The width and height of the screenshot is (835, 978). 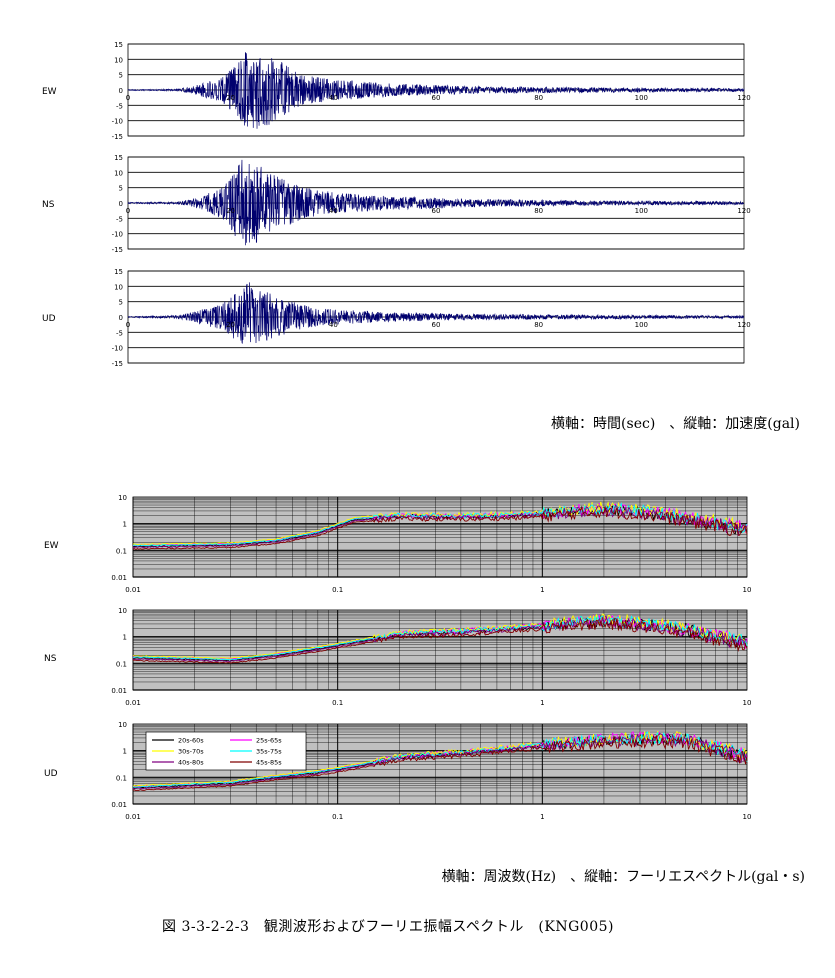 What do you see at coordinates (269, 752) in the screenshot?
I see `legend-label: 35s-75s` at bounding box center [269, 752].